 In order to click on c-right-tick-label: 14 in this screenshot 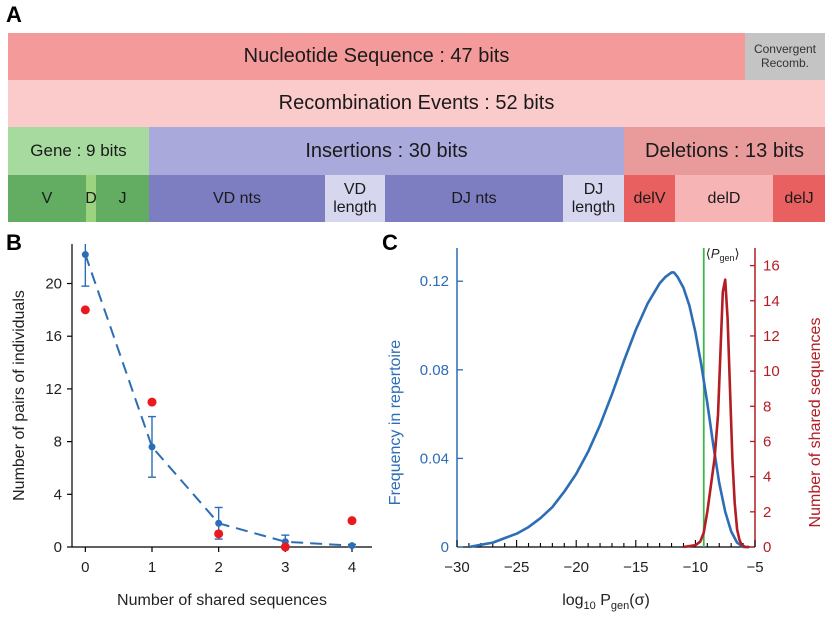, I will do `click(771, 301)`.